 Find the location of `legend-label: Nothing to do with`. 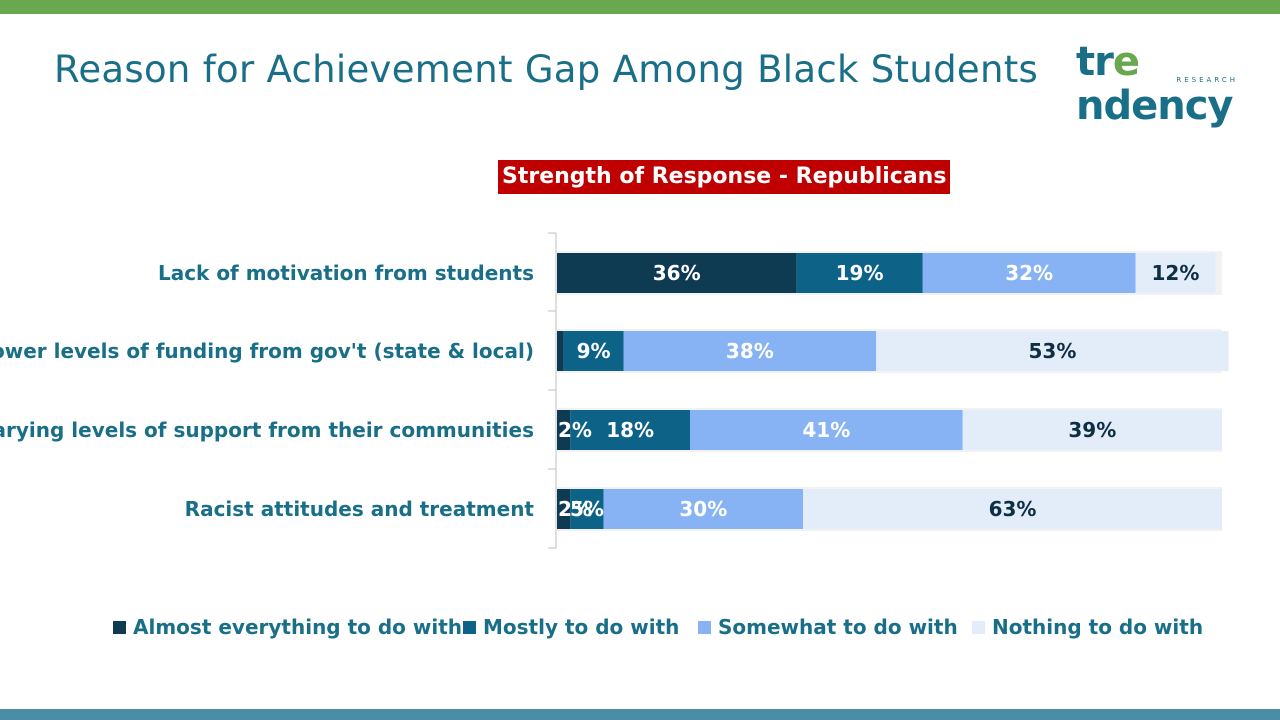

legend-label: Nothing to do with is located at coordinates (1098, 627).